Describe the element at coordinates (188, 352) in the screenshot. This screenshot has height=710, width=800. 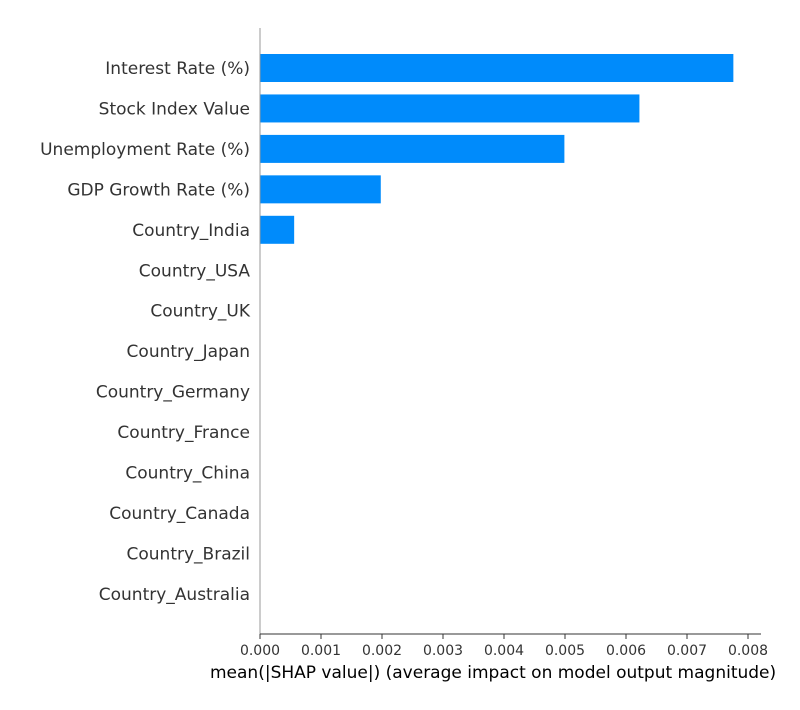
I see `feature-label: Country_Japan` at that location.